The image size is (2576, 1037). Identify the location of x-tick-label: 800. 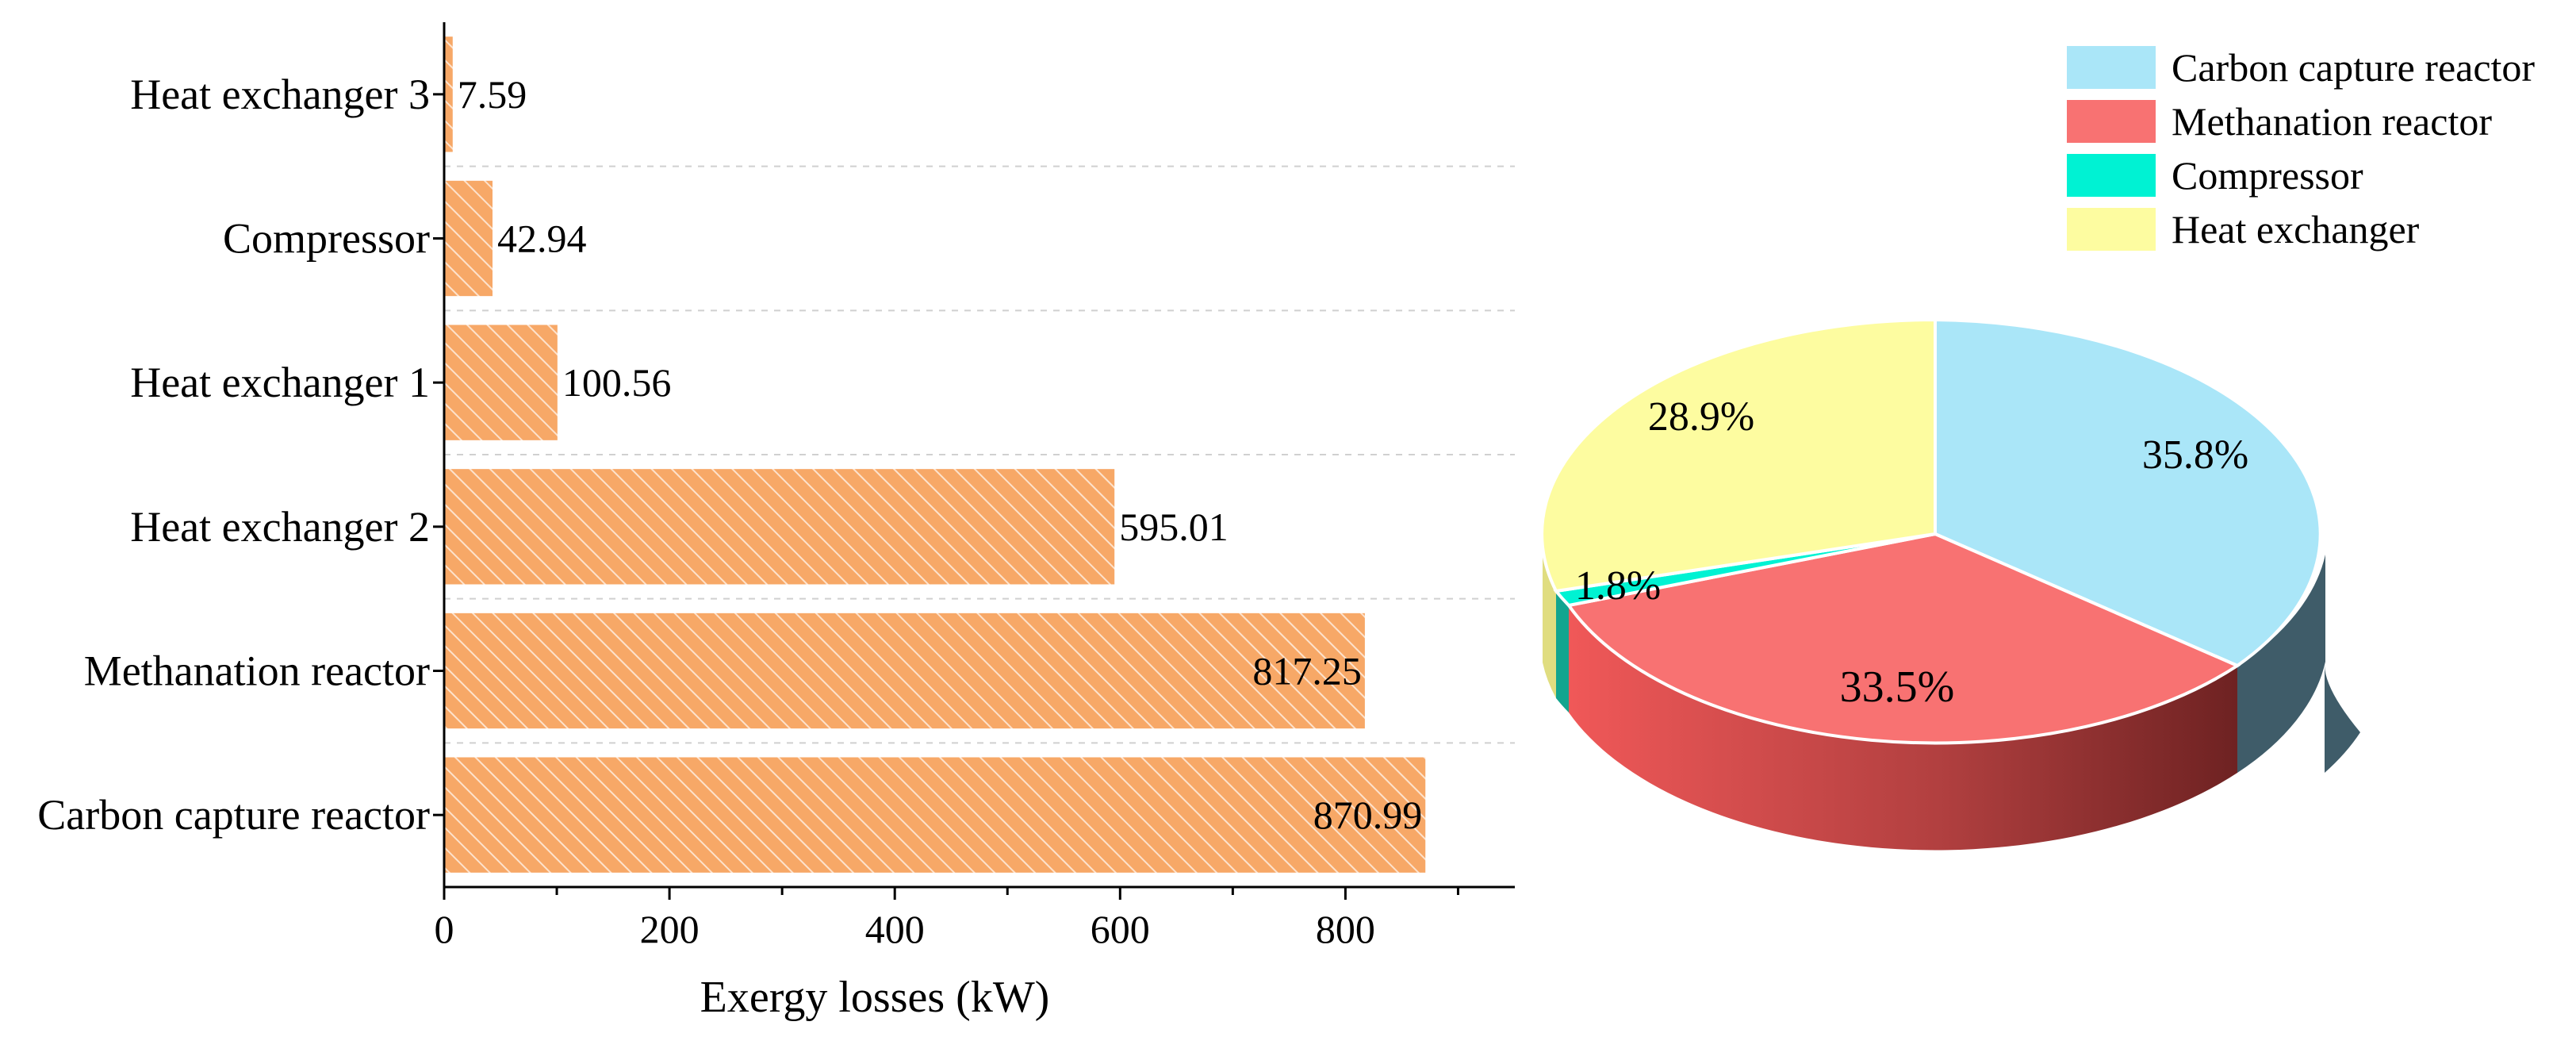
(1345, 929).